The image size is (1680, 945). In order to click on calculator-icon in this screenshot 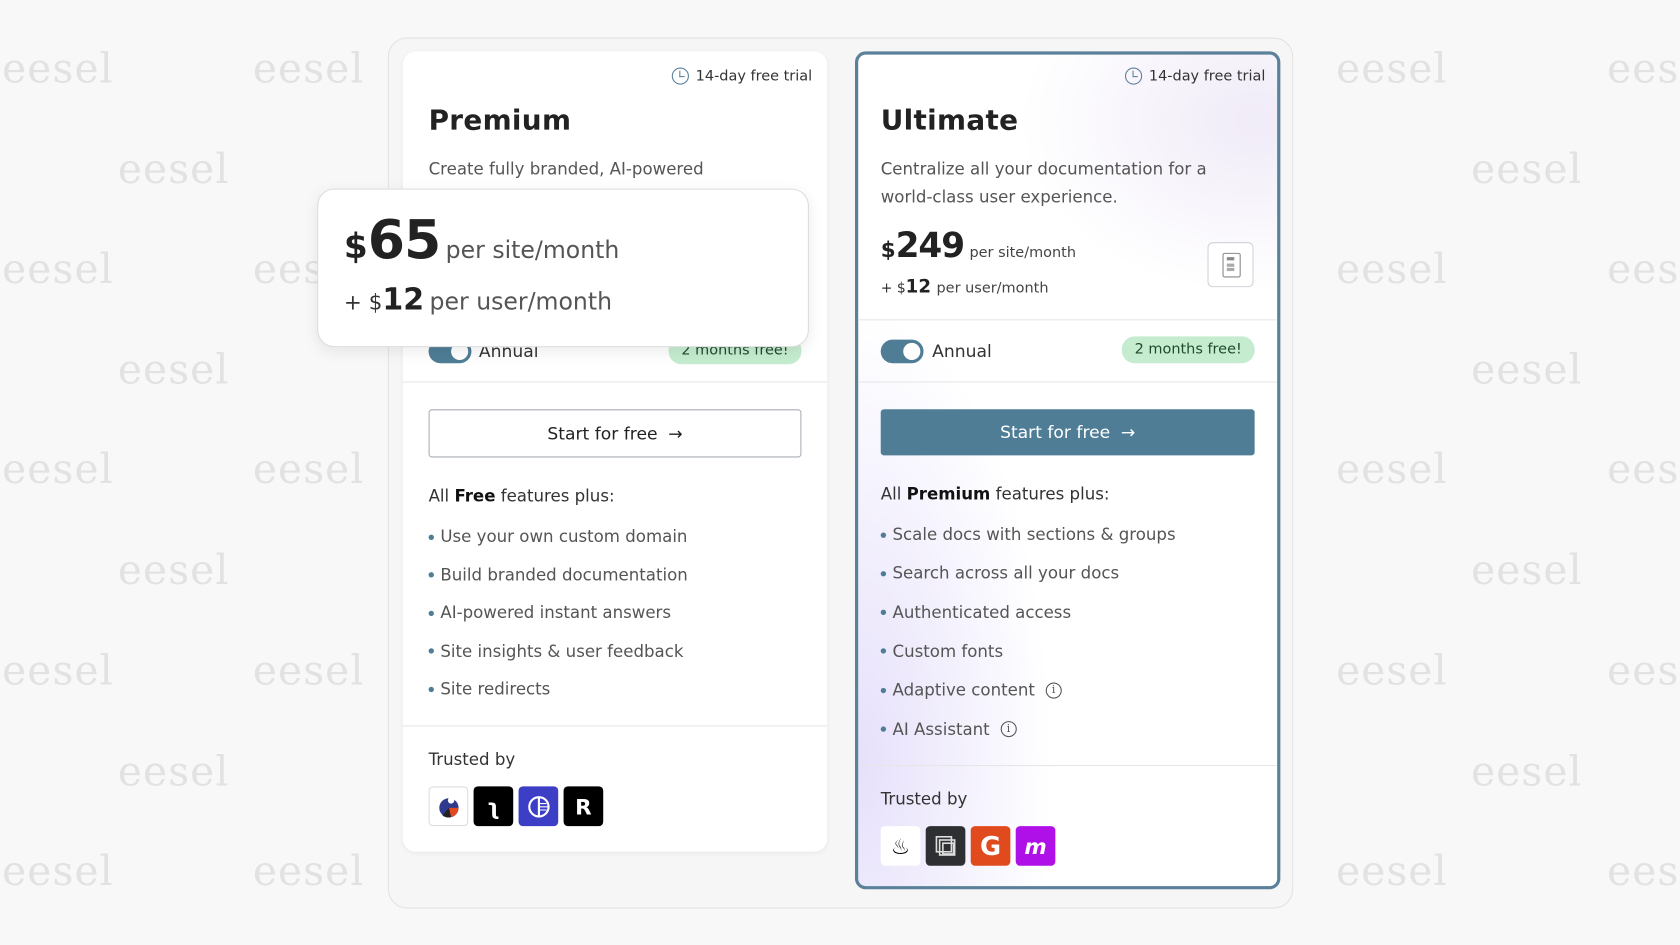, I will do `click(1230, 265)`.